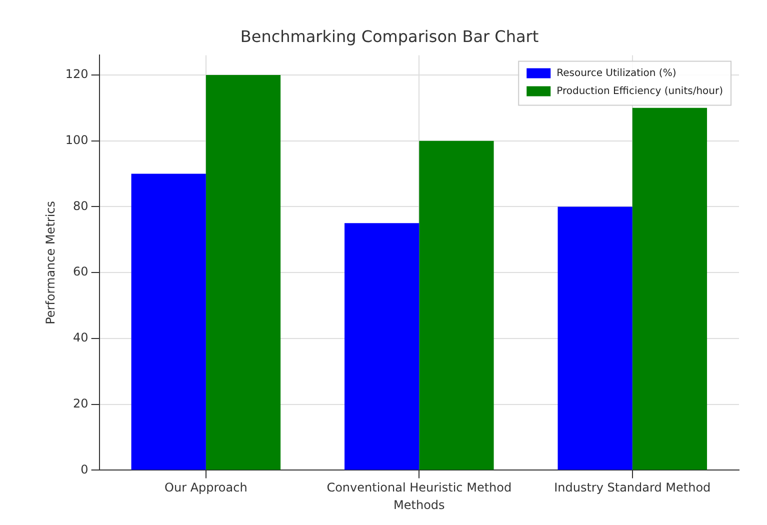  I want to click on y-tick-label: 100, so click(76, 139).